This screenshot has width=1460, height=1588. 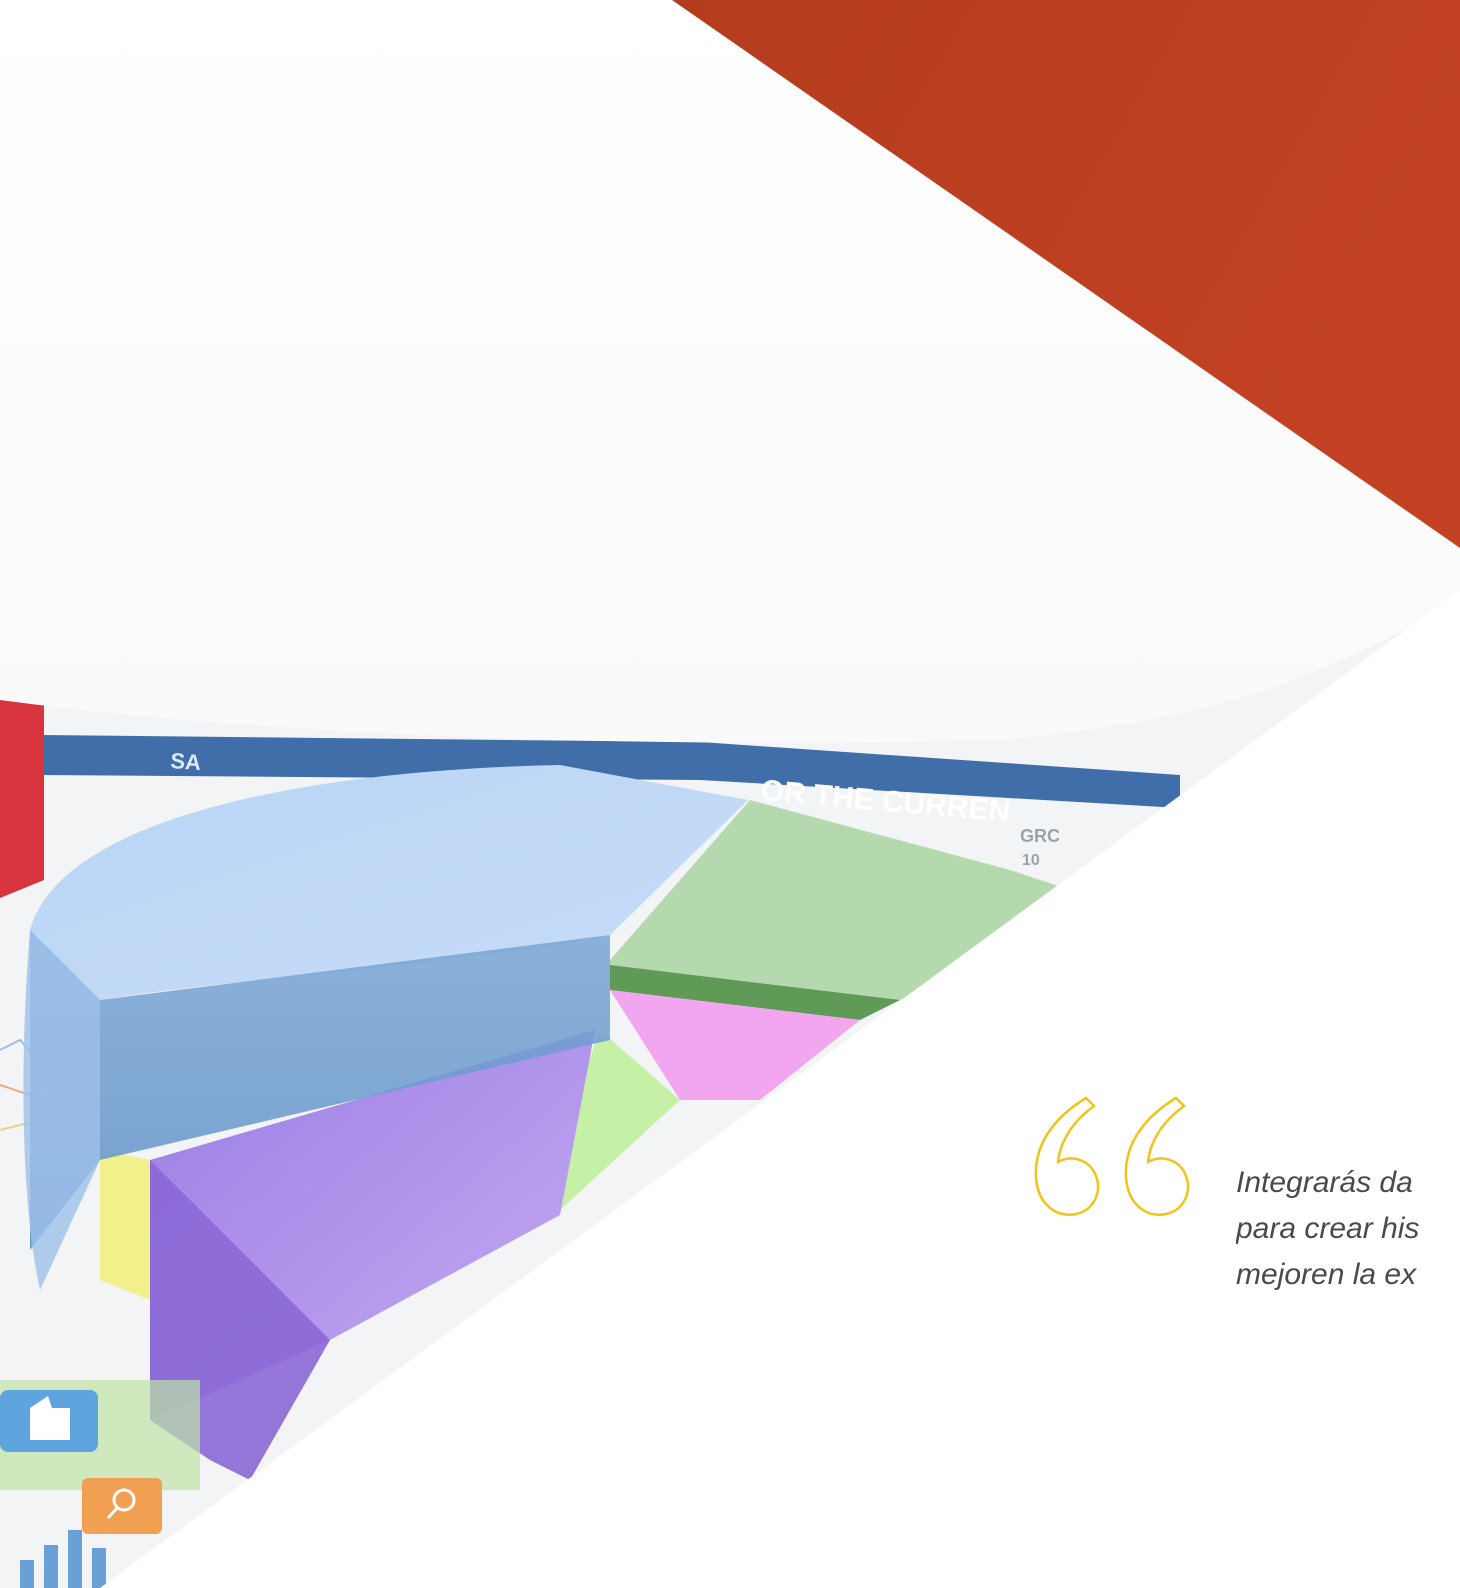 What do you see at coordinates (1040, 836) in the screenshot?
I see `side-text-1: GRC` at bounding box center [1040, 836].